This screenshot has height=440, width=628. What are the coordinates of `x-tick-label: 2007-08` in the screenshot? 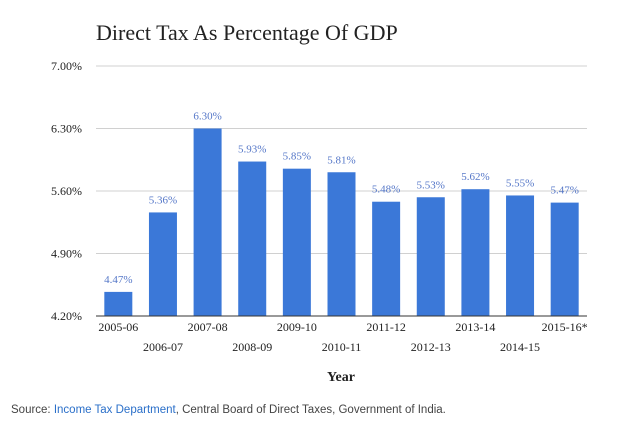 It's located at (208, 327).